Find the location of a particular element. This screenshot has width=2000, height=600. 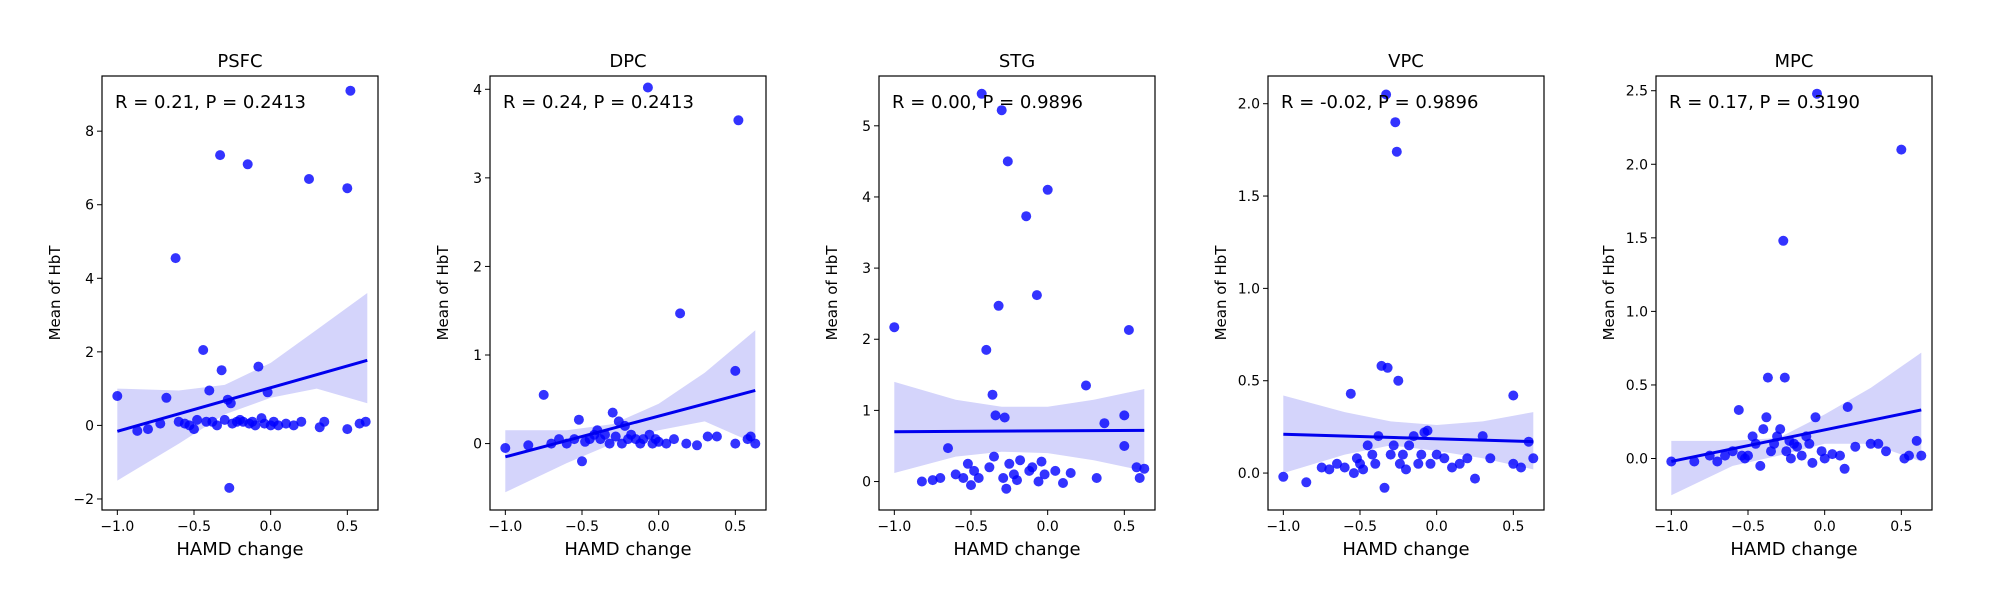

y-tick-label: 1.0 is located at coordinates (1637, 312).